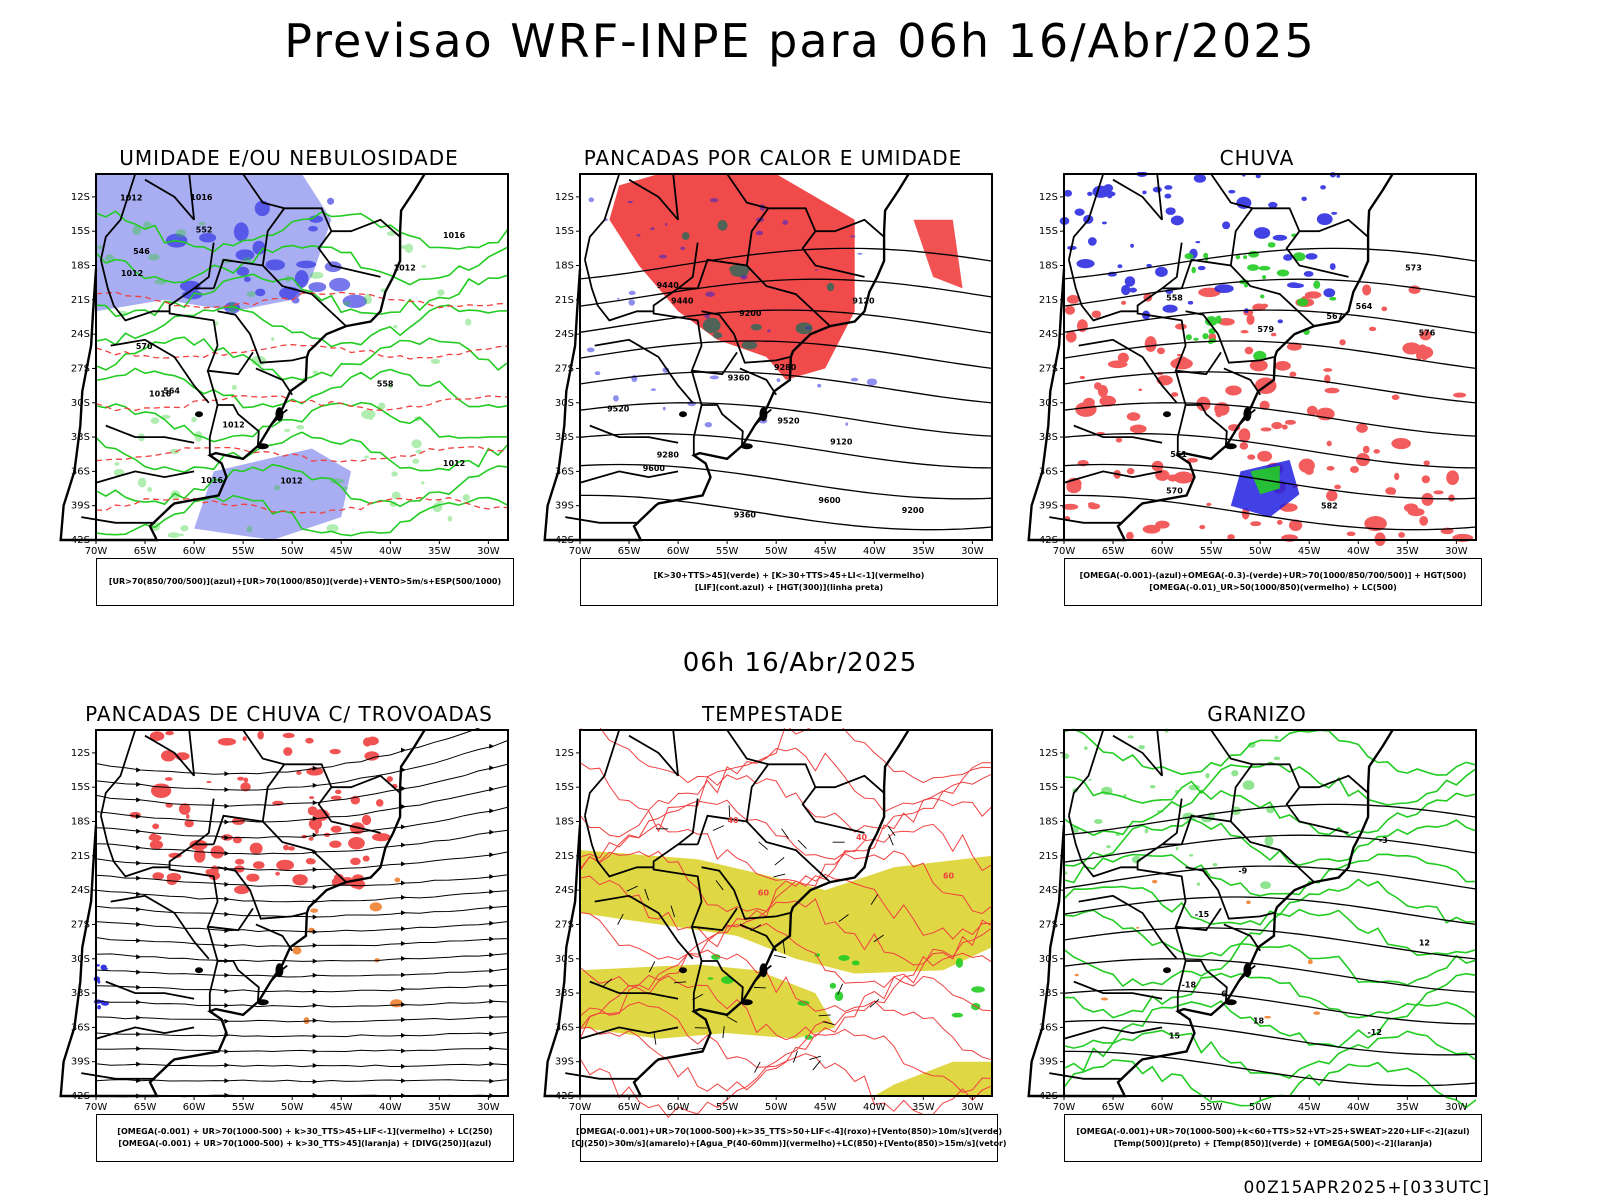 This screenshot has height=1200, width=1600. I want to click on contour-label: 9200, so click(913, 510).